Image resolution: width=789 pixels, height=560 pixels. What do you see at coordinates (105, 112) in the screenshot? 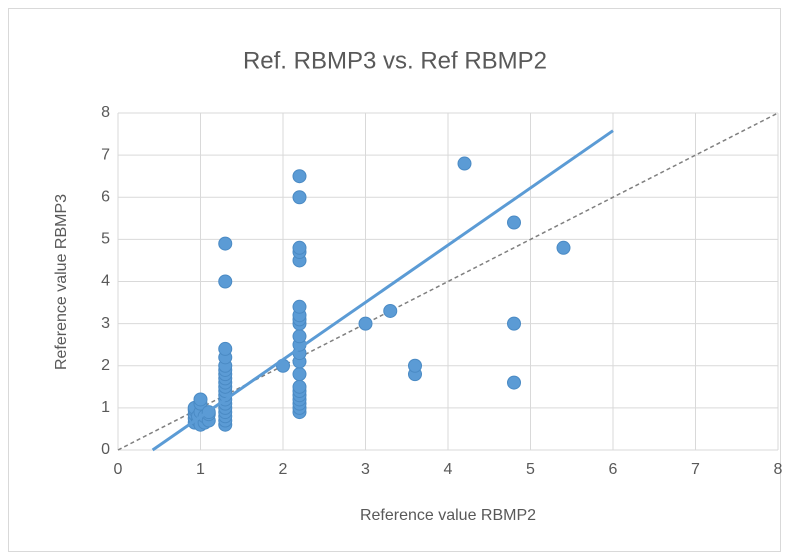
I see `y-tick-label: 8` at bounding box center [105, 112].